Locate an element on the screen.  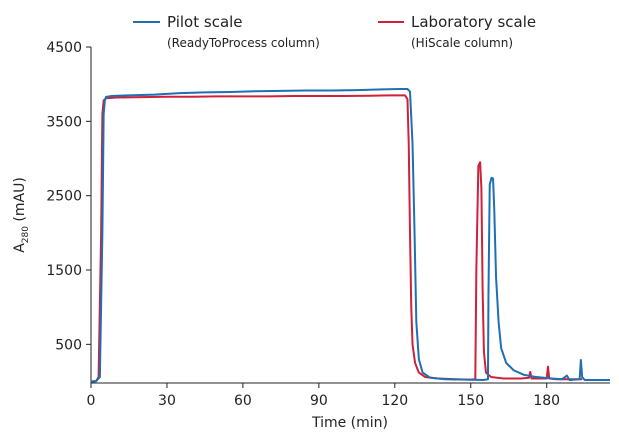
x-tick-label: 60 is located at coordinates (243, 401).